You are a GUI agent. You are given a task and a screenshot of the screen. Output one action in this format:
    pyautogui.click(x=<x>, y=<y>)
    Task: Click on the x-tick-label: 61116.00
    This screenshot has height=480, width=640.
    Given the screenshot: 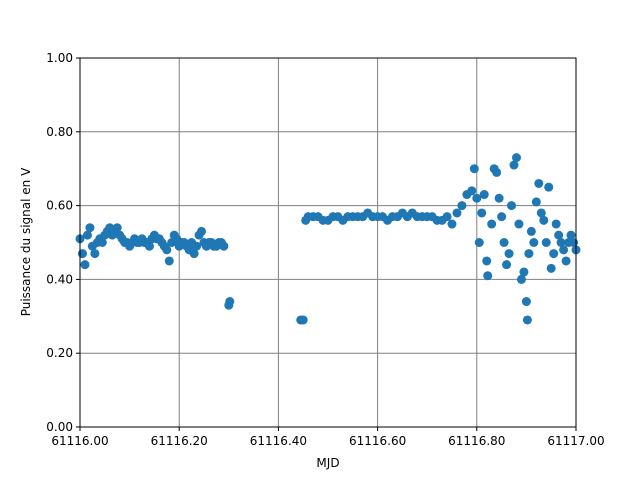 What is the action you would take?
    pyautogui.click(x=79, y=441)
    